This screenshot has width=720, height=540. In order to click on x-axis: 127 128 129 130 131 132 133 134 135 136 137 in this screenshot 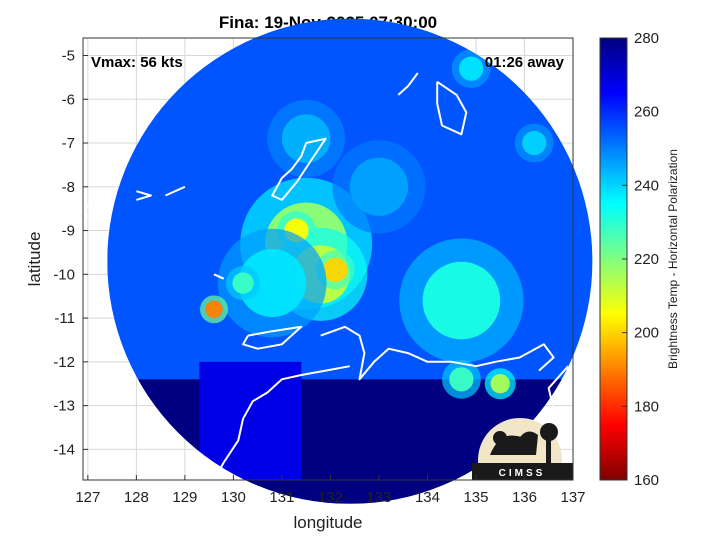, I will do `click(330, 490)`.